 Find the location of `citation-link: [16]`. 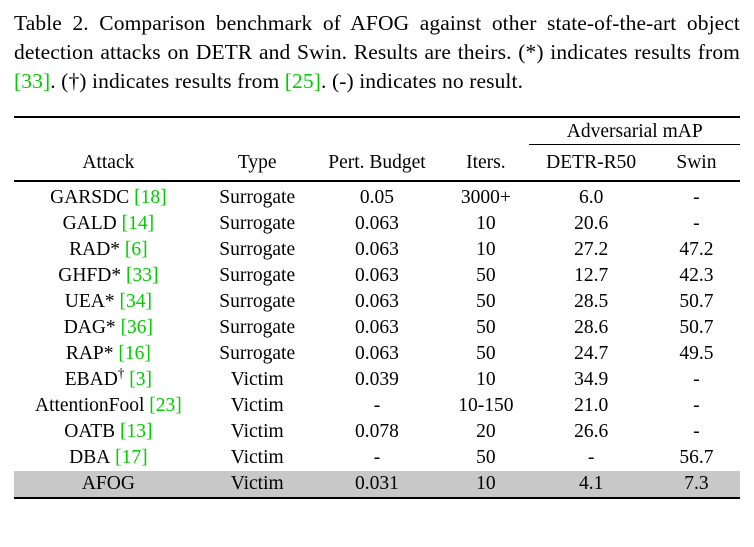

citation-link: [16] is located at coordinates (132, 353).